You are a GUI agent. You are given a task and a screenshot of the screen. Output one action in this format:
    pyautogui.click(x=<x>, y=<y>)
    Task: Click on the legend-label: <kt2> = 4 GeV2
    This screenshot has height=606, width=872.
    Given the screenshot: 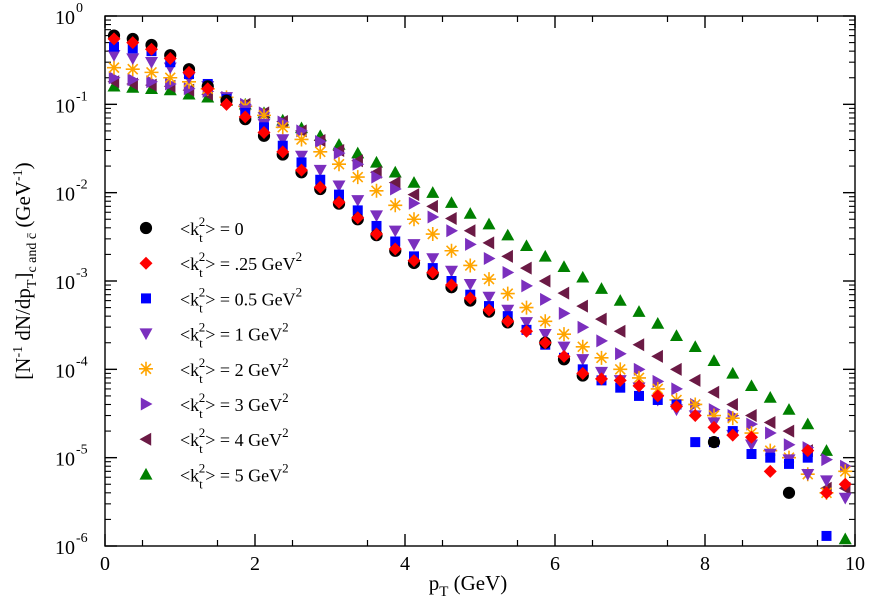 What is the action you would take?
    pyautogui.click(x=234, y=440)
    